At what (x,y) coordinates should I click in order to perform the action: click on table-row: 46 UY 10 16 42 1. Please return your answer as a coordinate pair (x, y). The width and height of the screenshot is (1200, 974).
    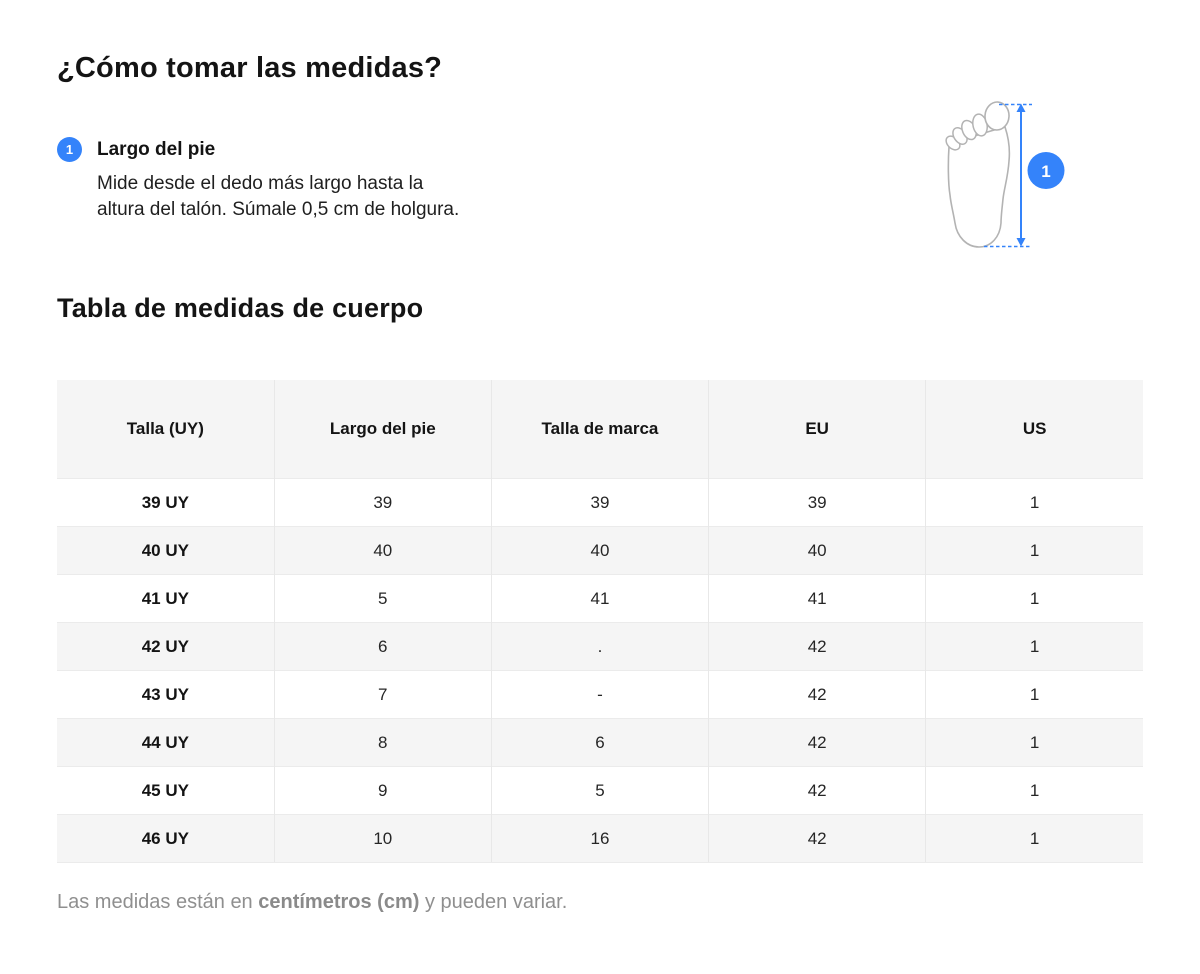
    Looking at the image, I should click on (600, 838).